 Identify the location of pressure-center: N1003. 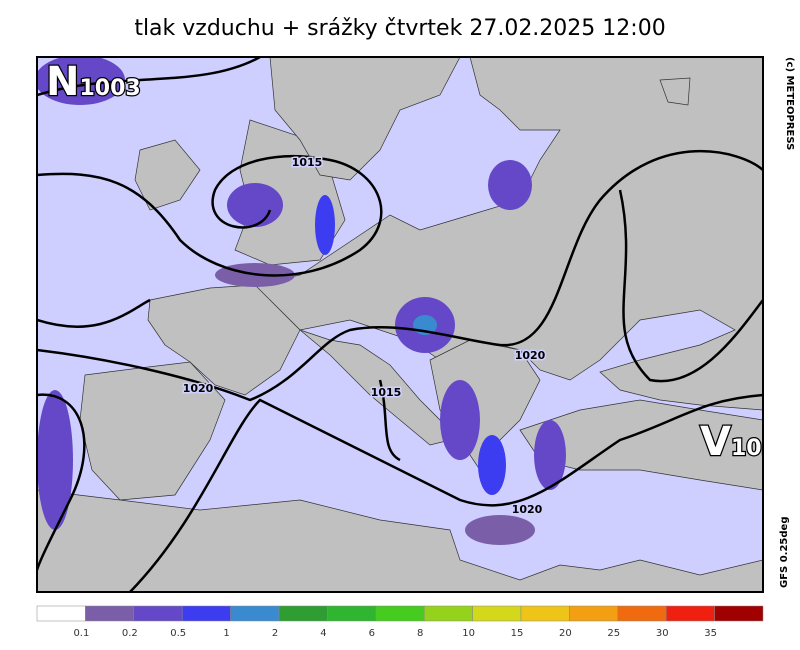
(93, 82).